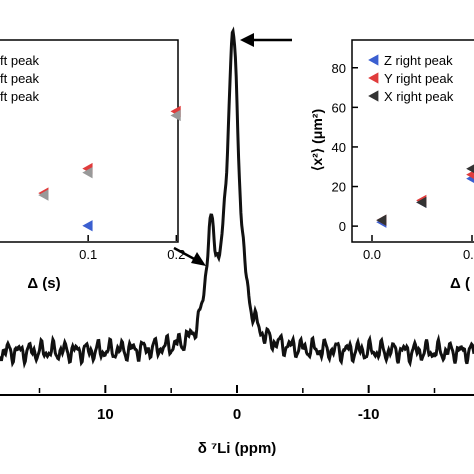  What do you see at coordinates (109, 168) in the screenshot?
I see `left-inset-points` at bounding box center [109, 168].